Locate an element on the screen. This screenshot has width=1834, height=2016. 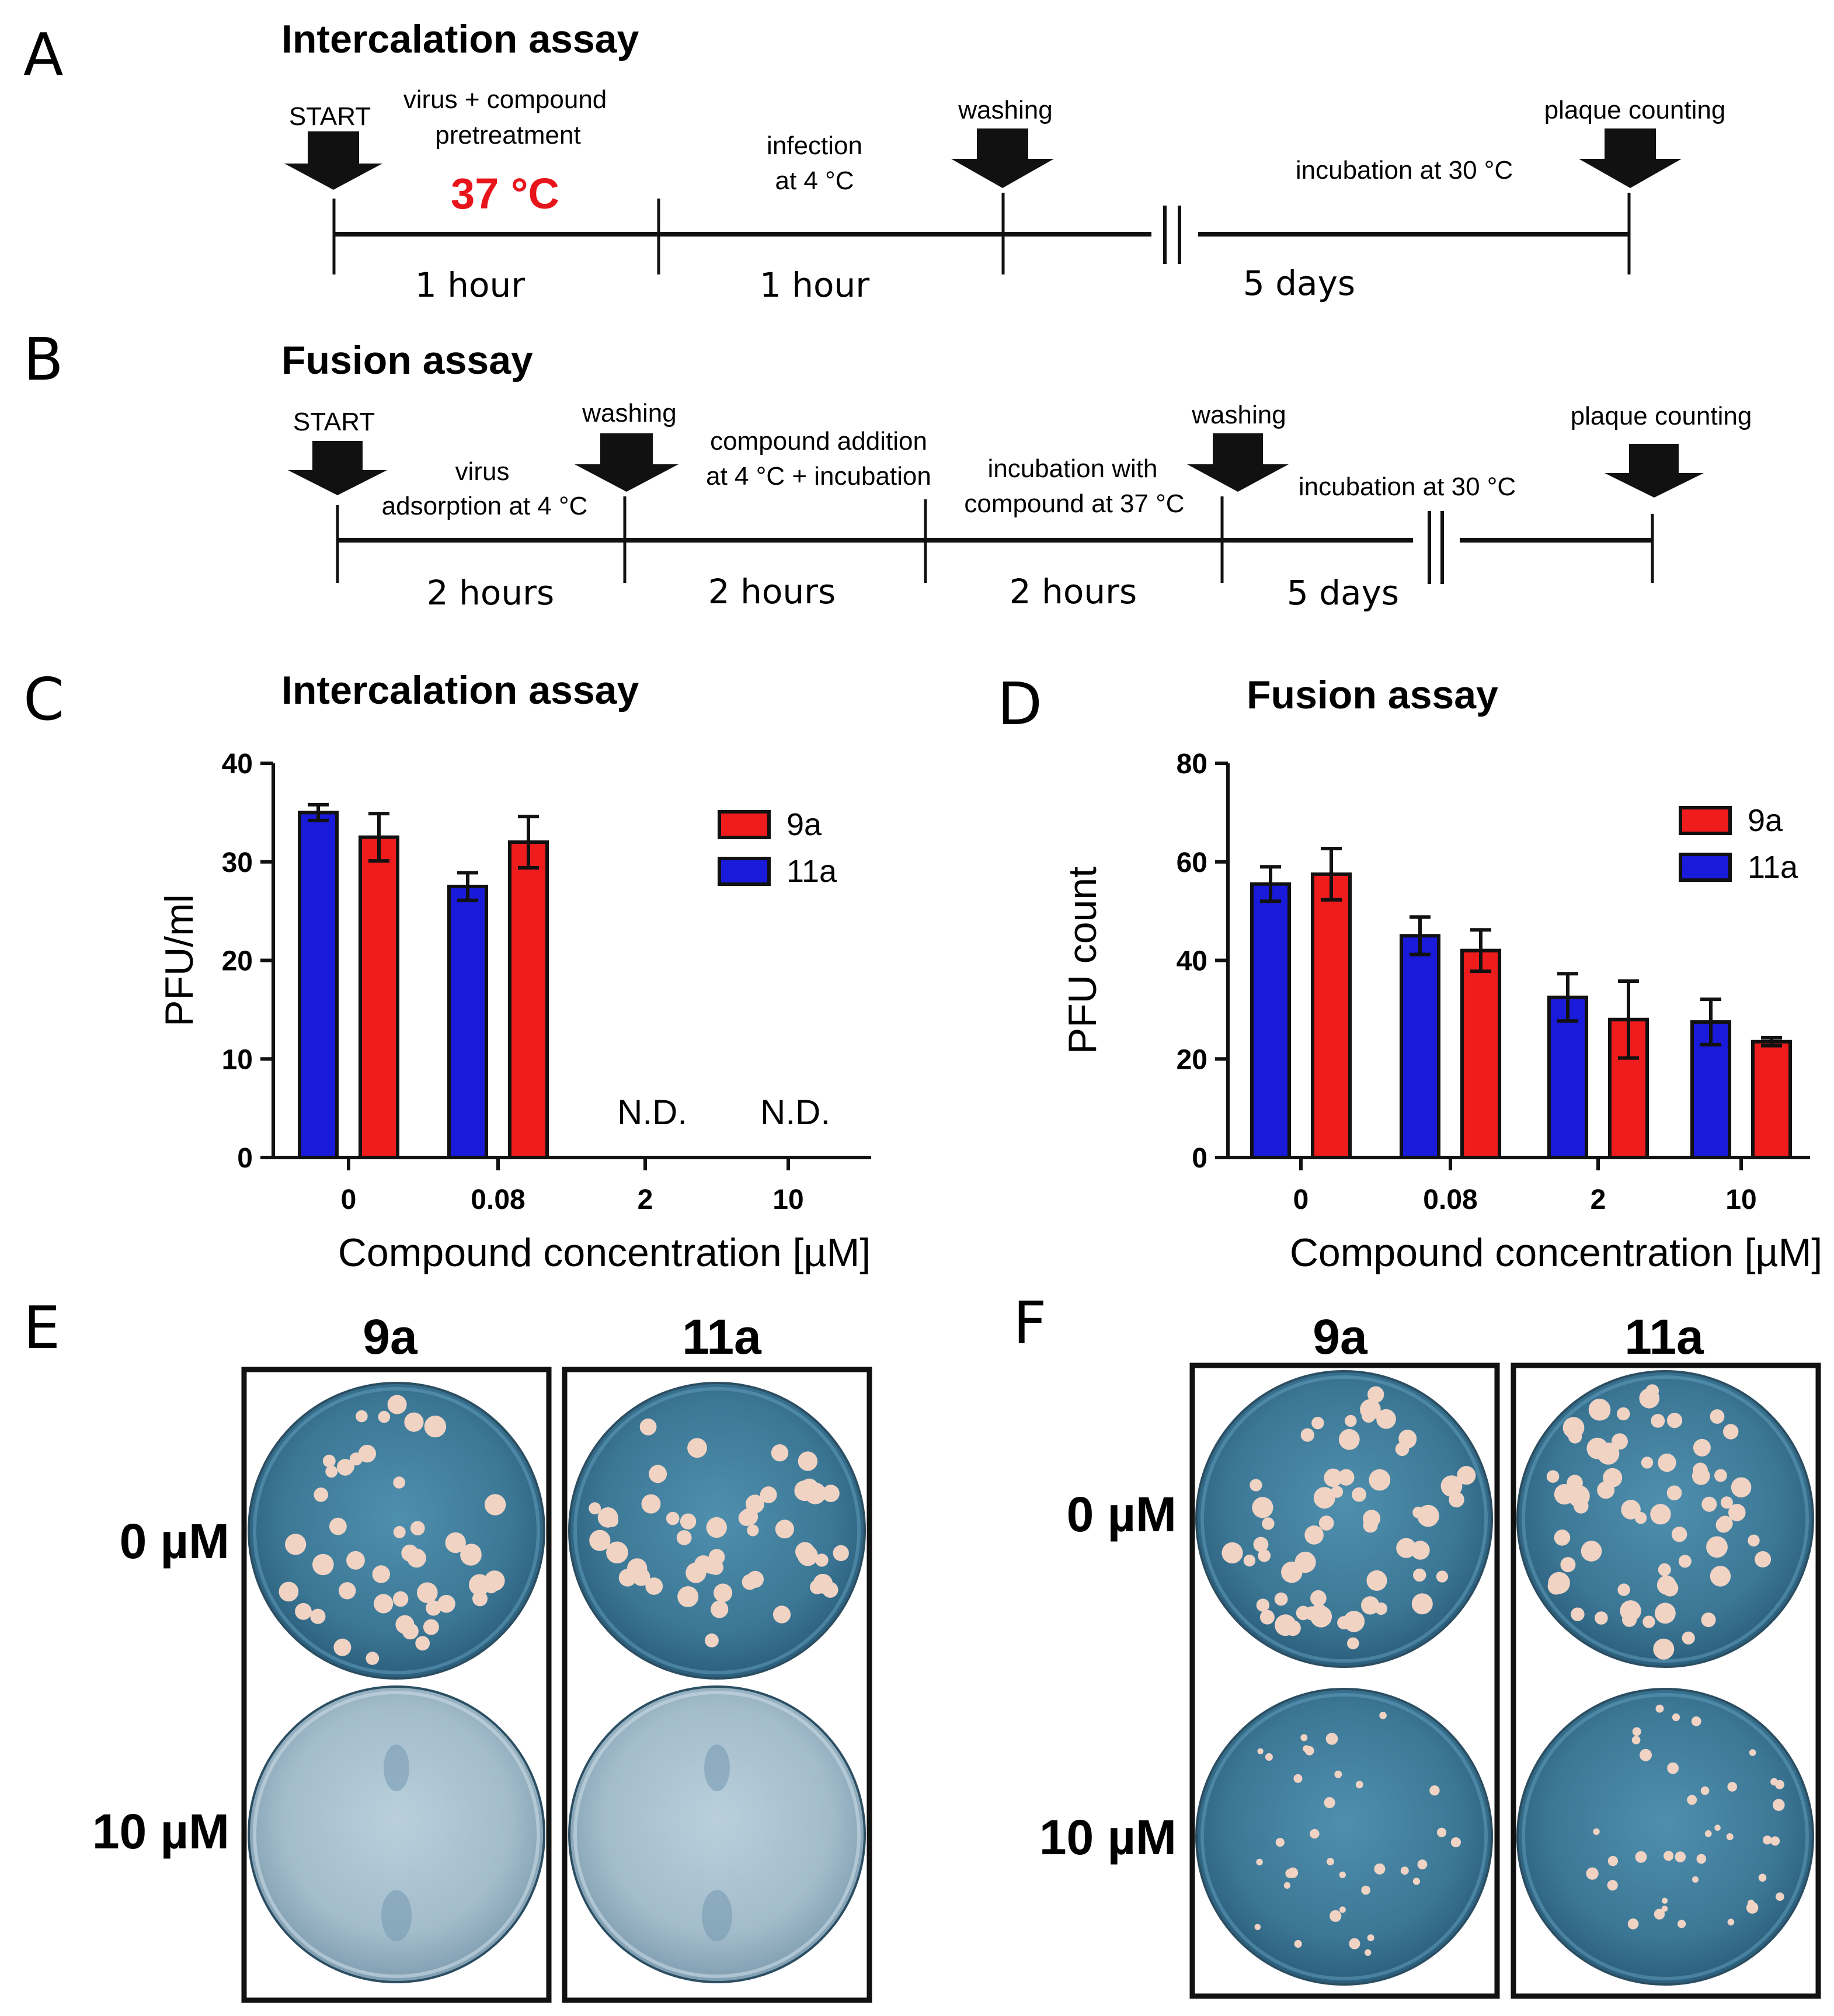
culture-plate is located at coordinates (396, 1834).